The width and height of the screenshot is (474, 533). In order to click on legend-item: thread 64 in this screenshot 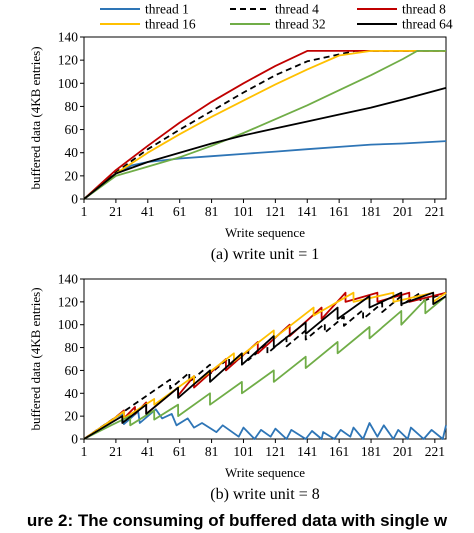, I will do `click(405, 24)`.